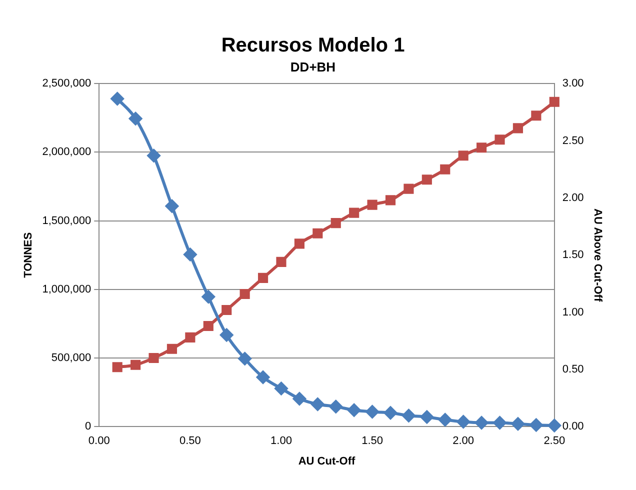 Image resolution: width=636 pixels, height=490 pixels. What do you see at coordinates (573, 312) in the screenshot?
I see `y2-tick-label: 1.00` at bounding box center [573, 312].